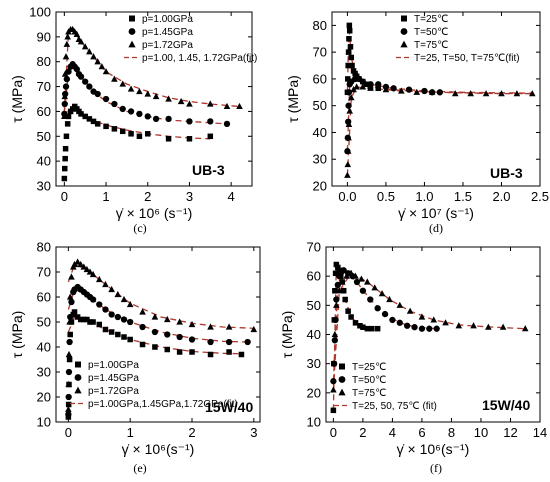 The image size is (550, 482). What do you see at coordinates (436, 468) in the screenshot?
I see `panel-caption: (f)` at bounding box center [436, 468].